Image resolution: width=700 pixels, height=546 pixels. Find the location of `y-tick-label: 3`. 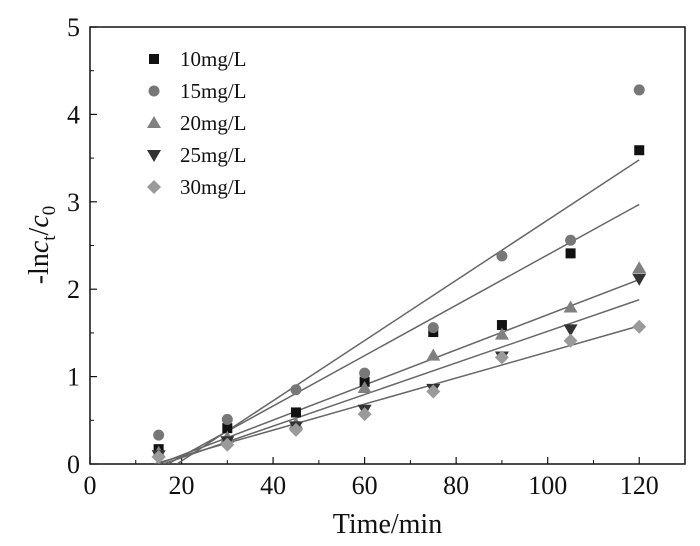

y-tick-label: 3 is located at coordinates (73, 202).